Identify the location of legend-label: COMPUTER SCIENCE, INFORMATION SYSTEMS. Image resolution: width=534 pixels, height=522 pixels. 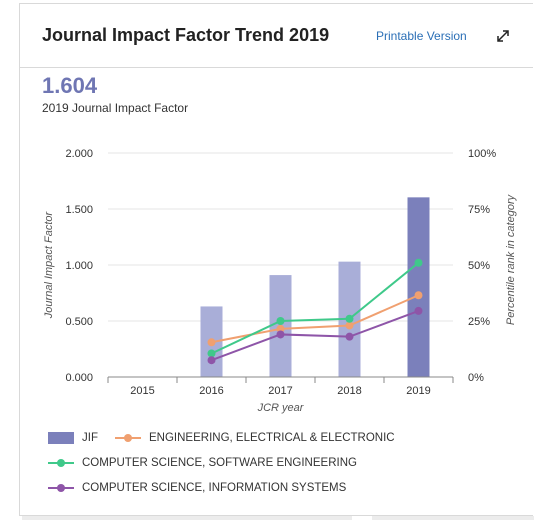
(214, 488).